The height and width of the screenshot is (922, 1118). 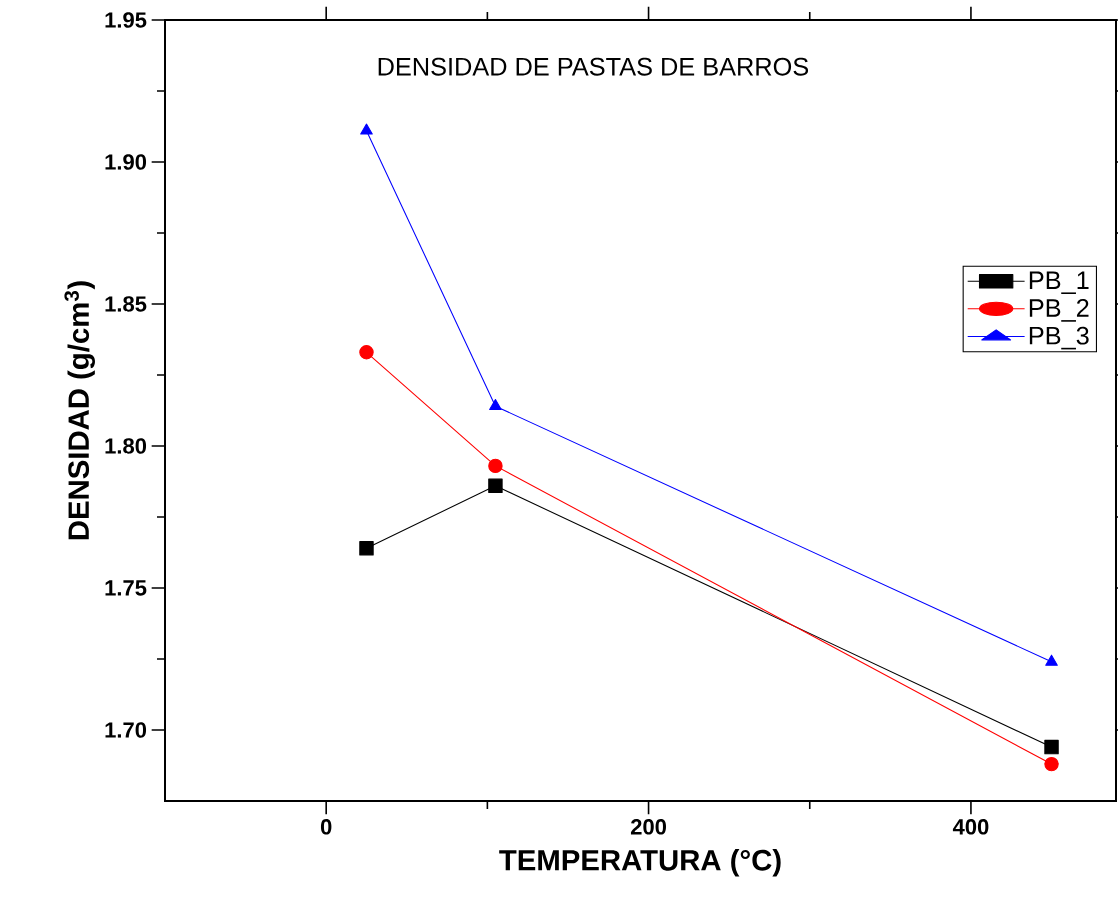 I want to click on y-tick-label: 1.95, so click(x=126, y=20).